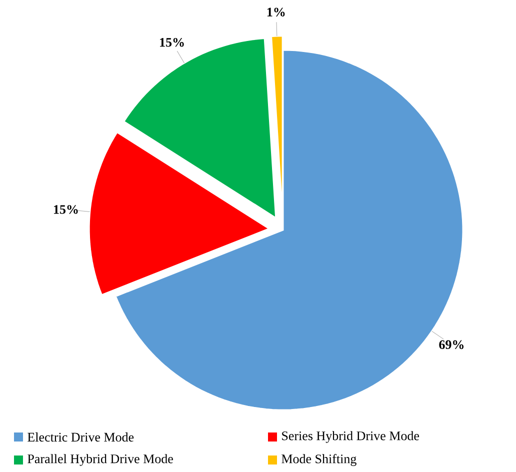 The height and width of the screenshot is (472, 516). What do you see at coordinates (100, 460) in the screenshot?
I see `legend-label: Parallel Hybrid Drive Mode` at bounding box center [100, 460].